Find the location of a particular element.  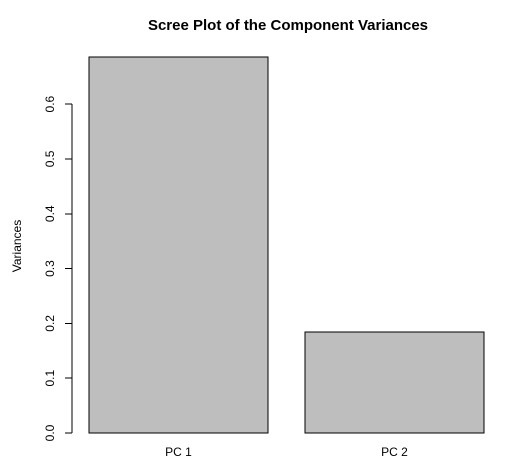

x-tick-label: PC 2 is located at coordinates (394, 452).